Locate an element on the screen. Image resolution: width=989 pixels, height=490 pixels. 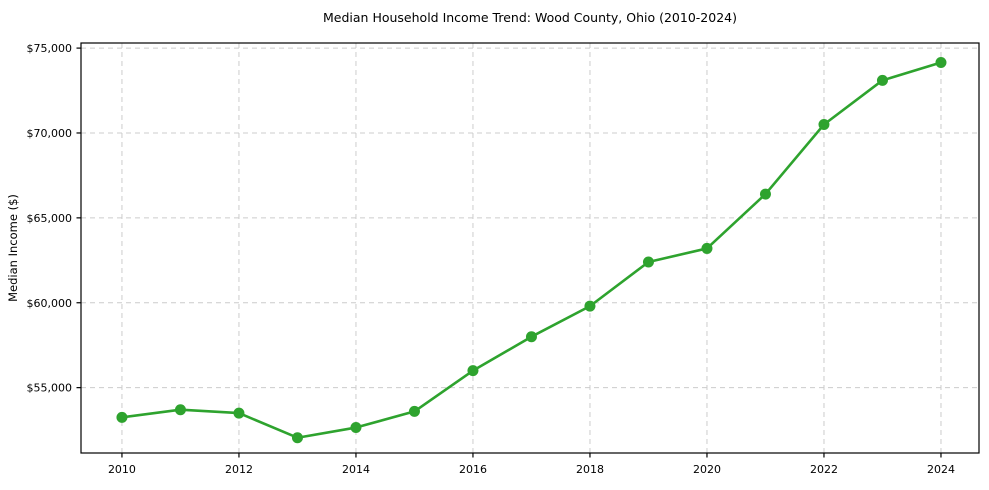
x-tick-label: 2014 is located at coordinates (356, 469).